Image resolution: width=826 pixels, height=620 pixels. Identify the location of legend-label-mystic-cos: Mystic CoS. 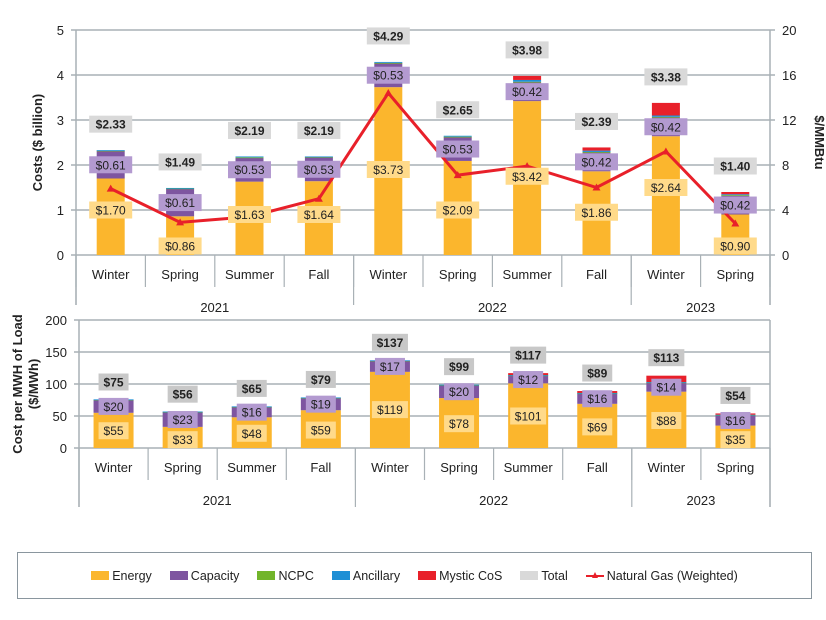
(471, 575).